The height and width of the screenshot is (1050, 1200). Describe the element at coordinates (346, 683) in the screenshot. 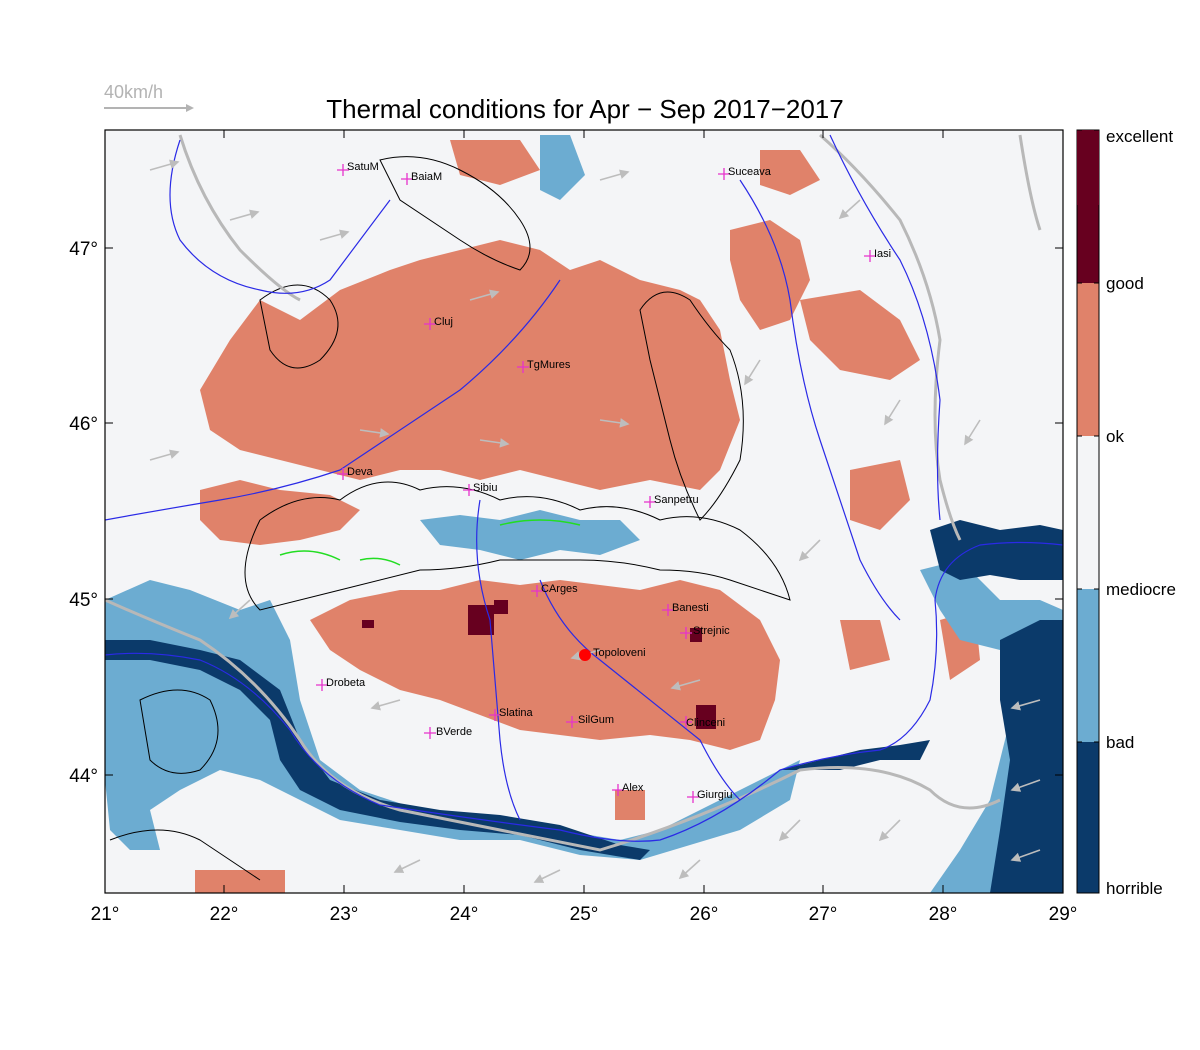

I see `city-label: Drobeta` at that location.